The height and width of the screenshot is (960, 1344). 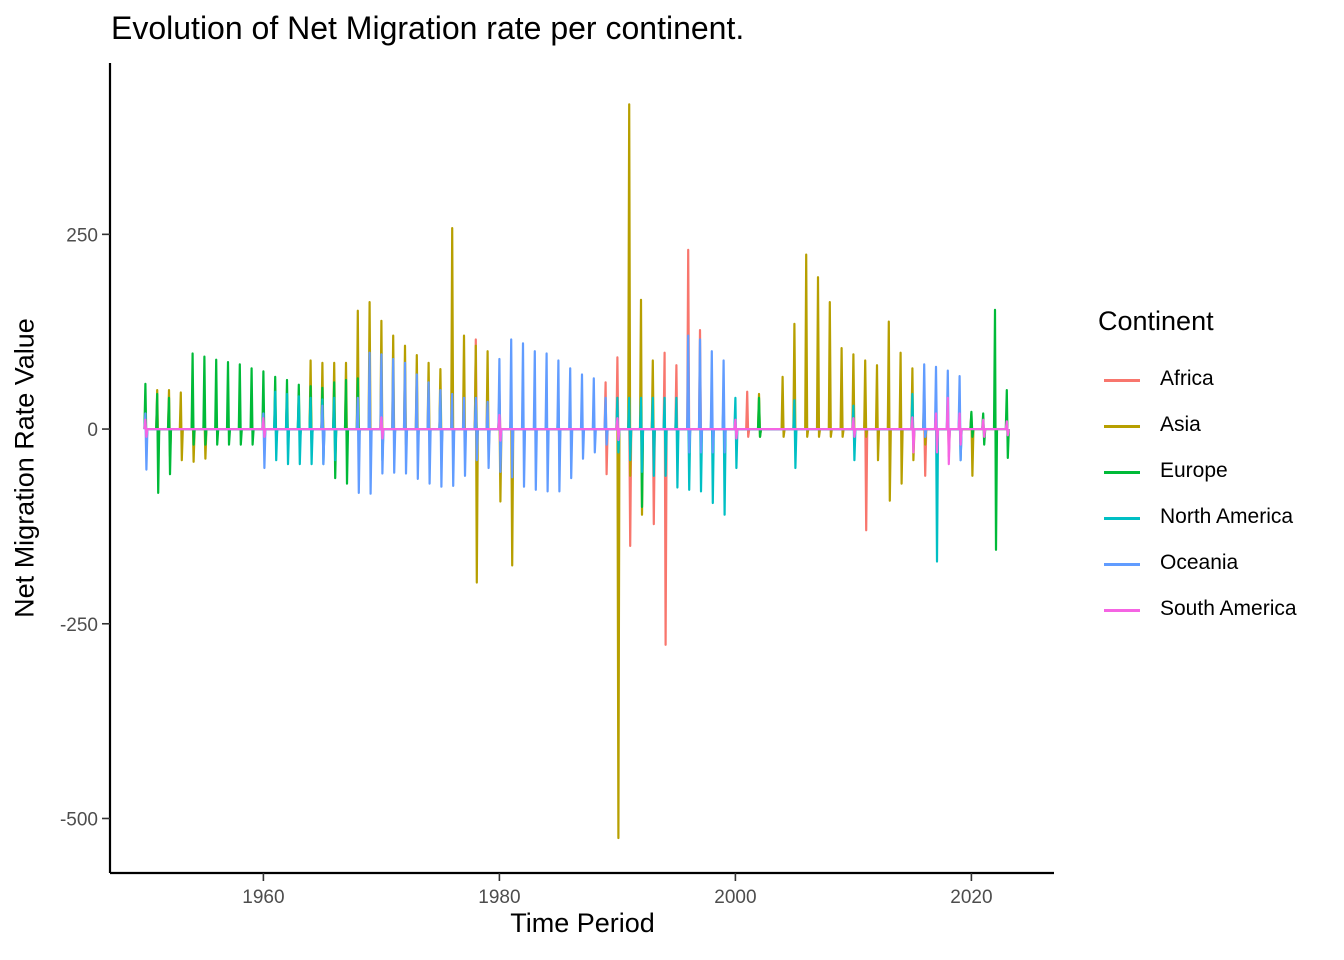 What do you see at coordinates (1122, 426) in the screenshot?
I see `legend-swatch-asia` at bounding box center [1122, 426].